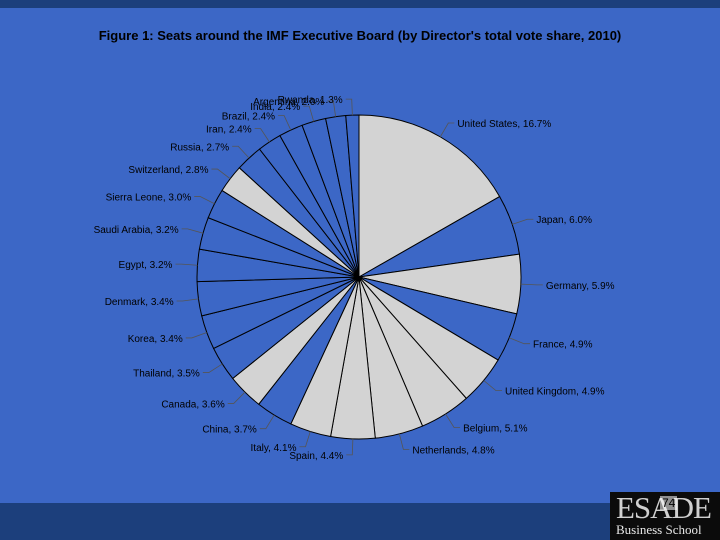 Image resolution: width=720 pixels, height=540 pixels. Describe the element at coordinates (229, 430) in the screenshot. I see `slice-label: China, 3.7%` at that location.